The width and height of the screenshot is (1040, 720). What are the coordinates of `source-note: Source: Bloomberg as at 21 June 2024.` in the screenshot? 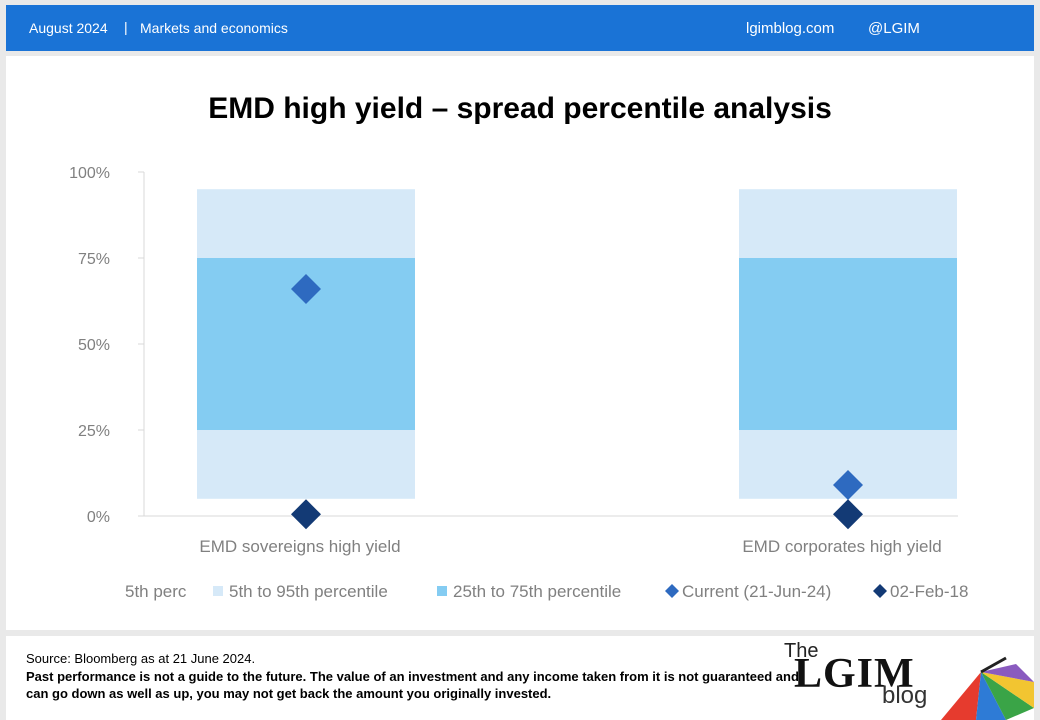 It's located at (141, 658).